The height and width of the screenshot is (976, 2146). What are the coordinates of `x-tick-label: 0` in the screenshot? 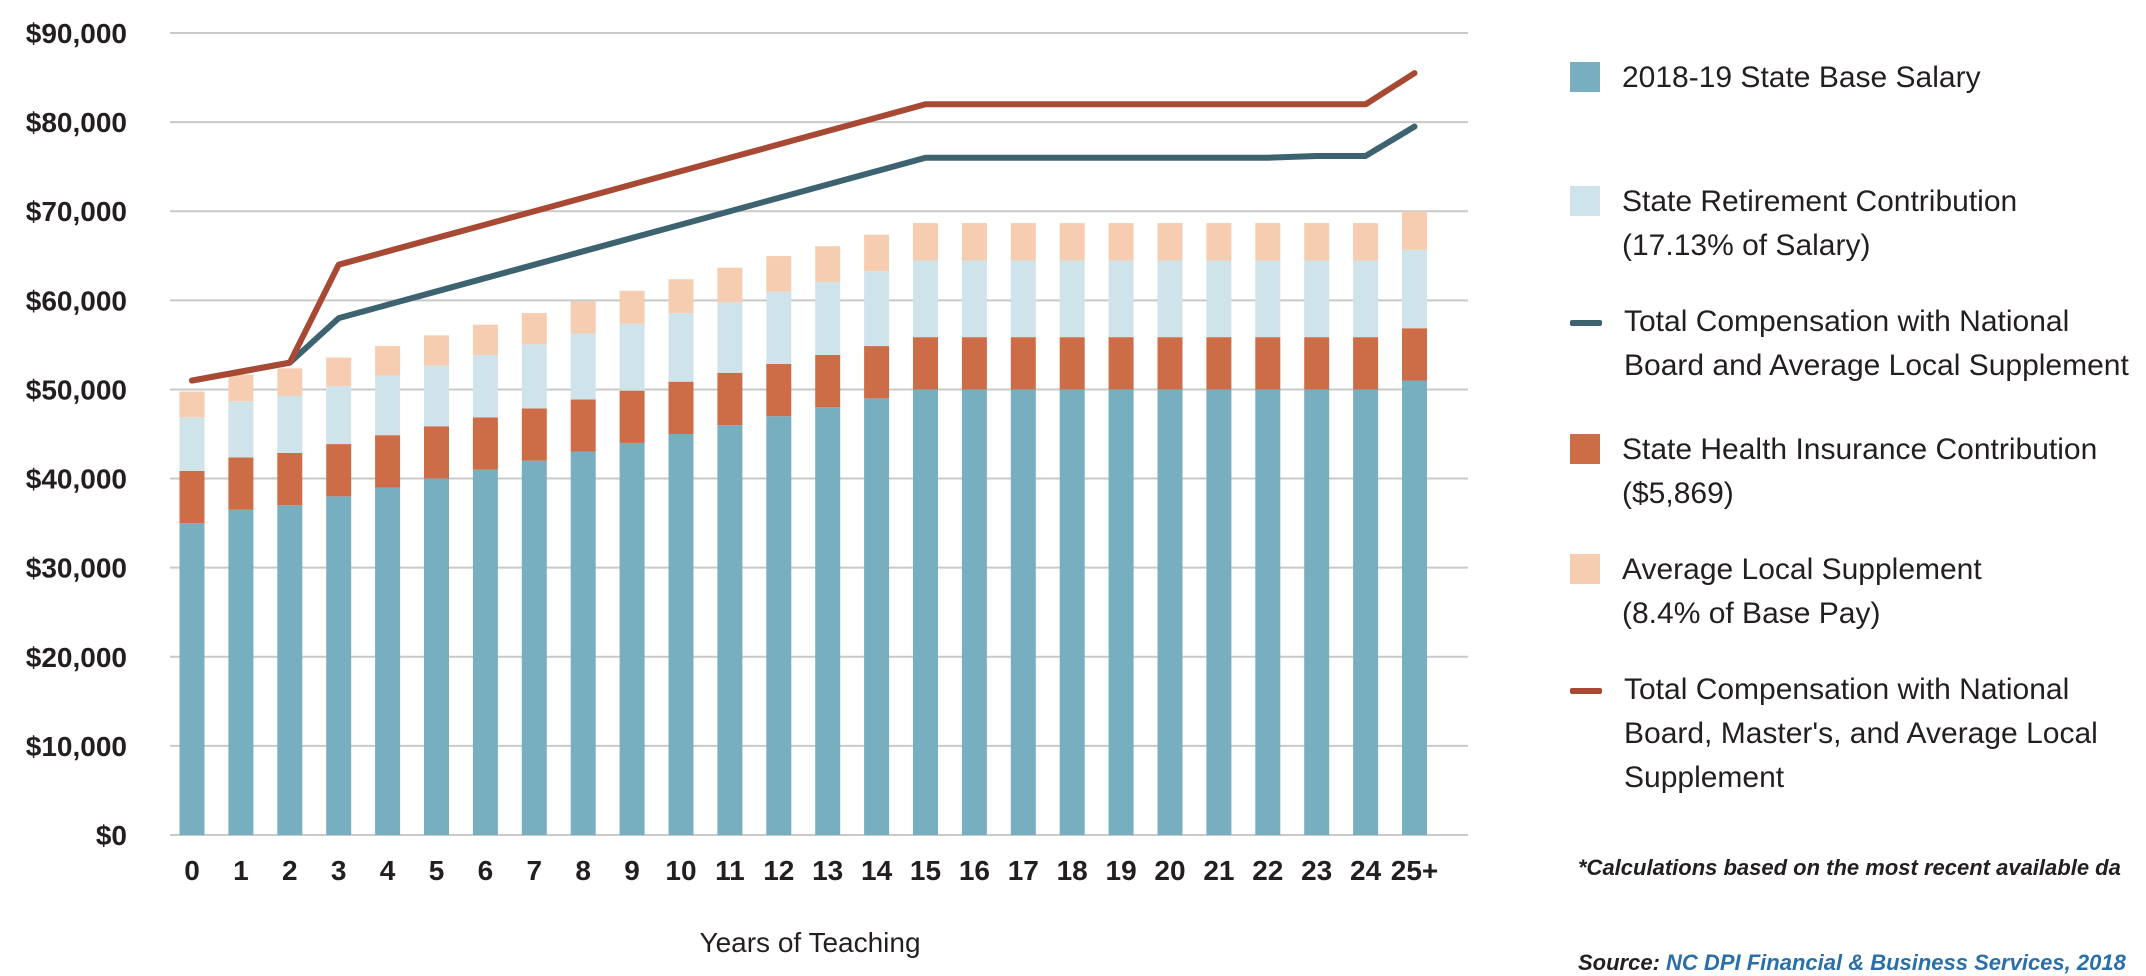 It's located at (192, 870).